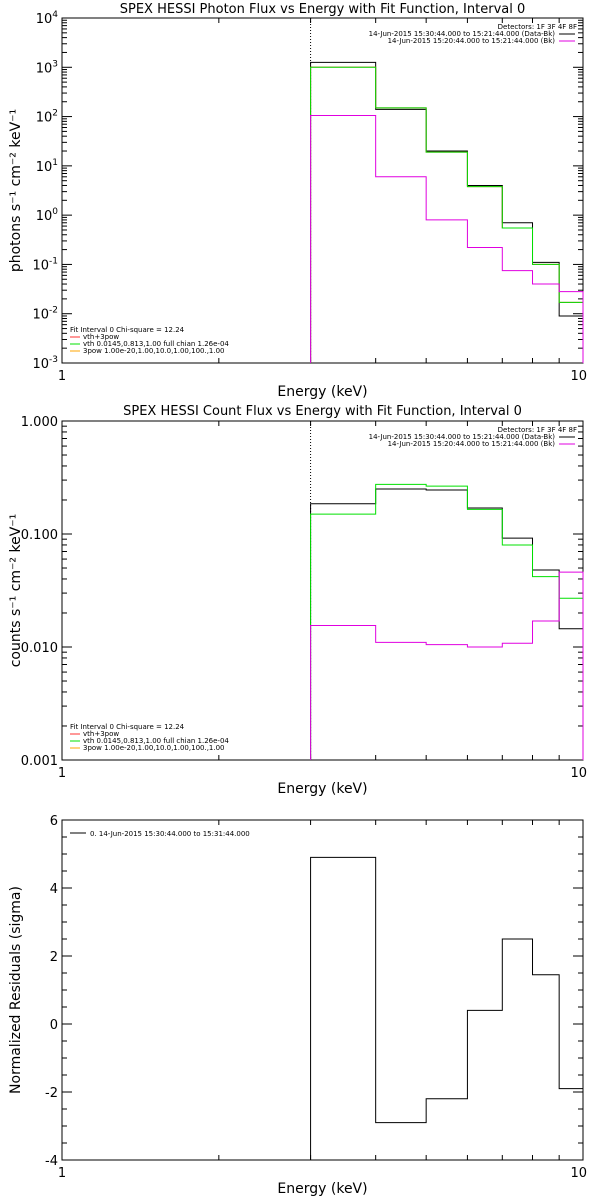  I want to click on y-tick-label: 0.100, so click(39, 535).